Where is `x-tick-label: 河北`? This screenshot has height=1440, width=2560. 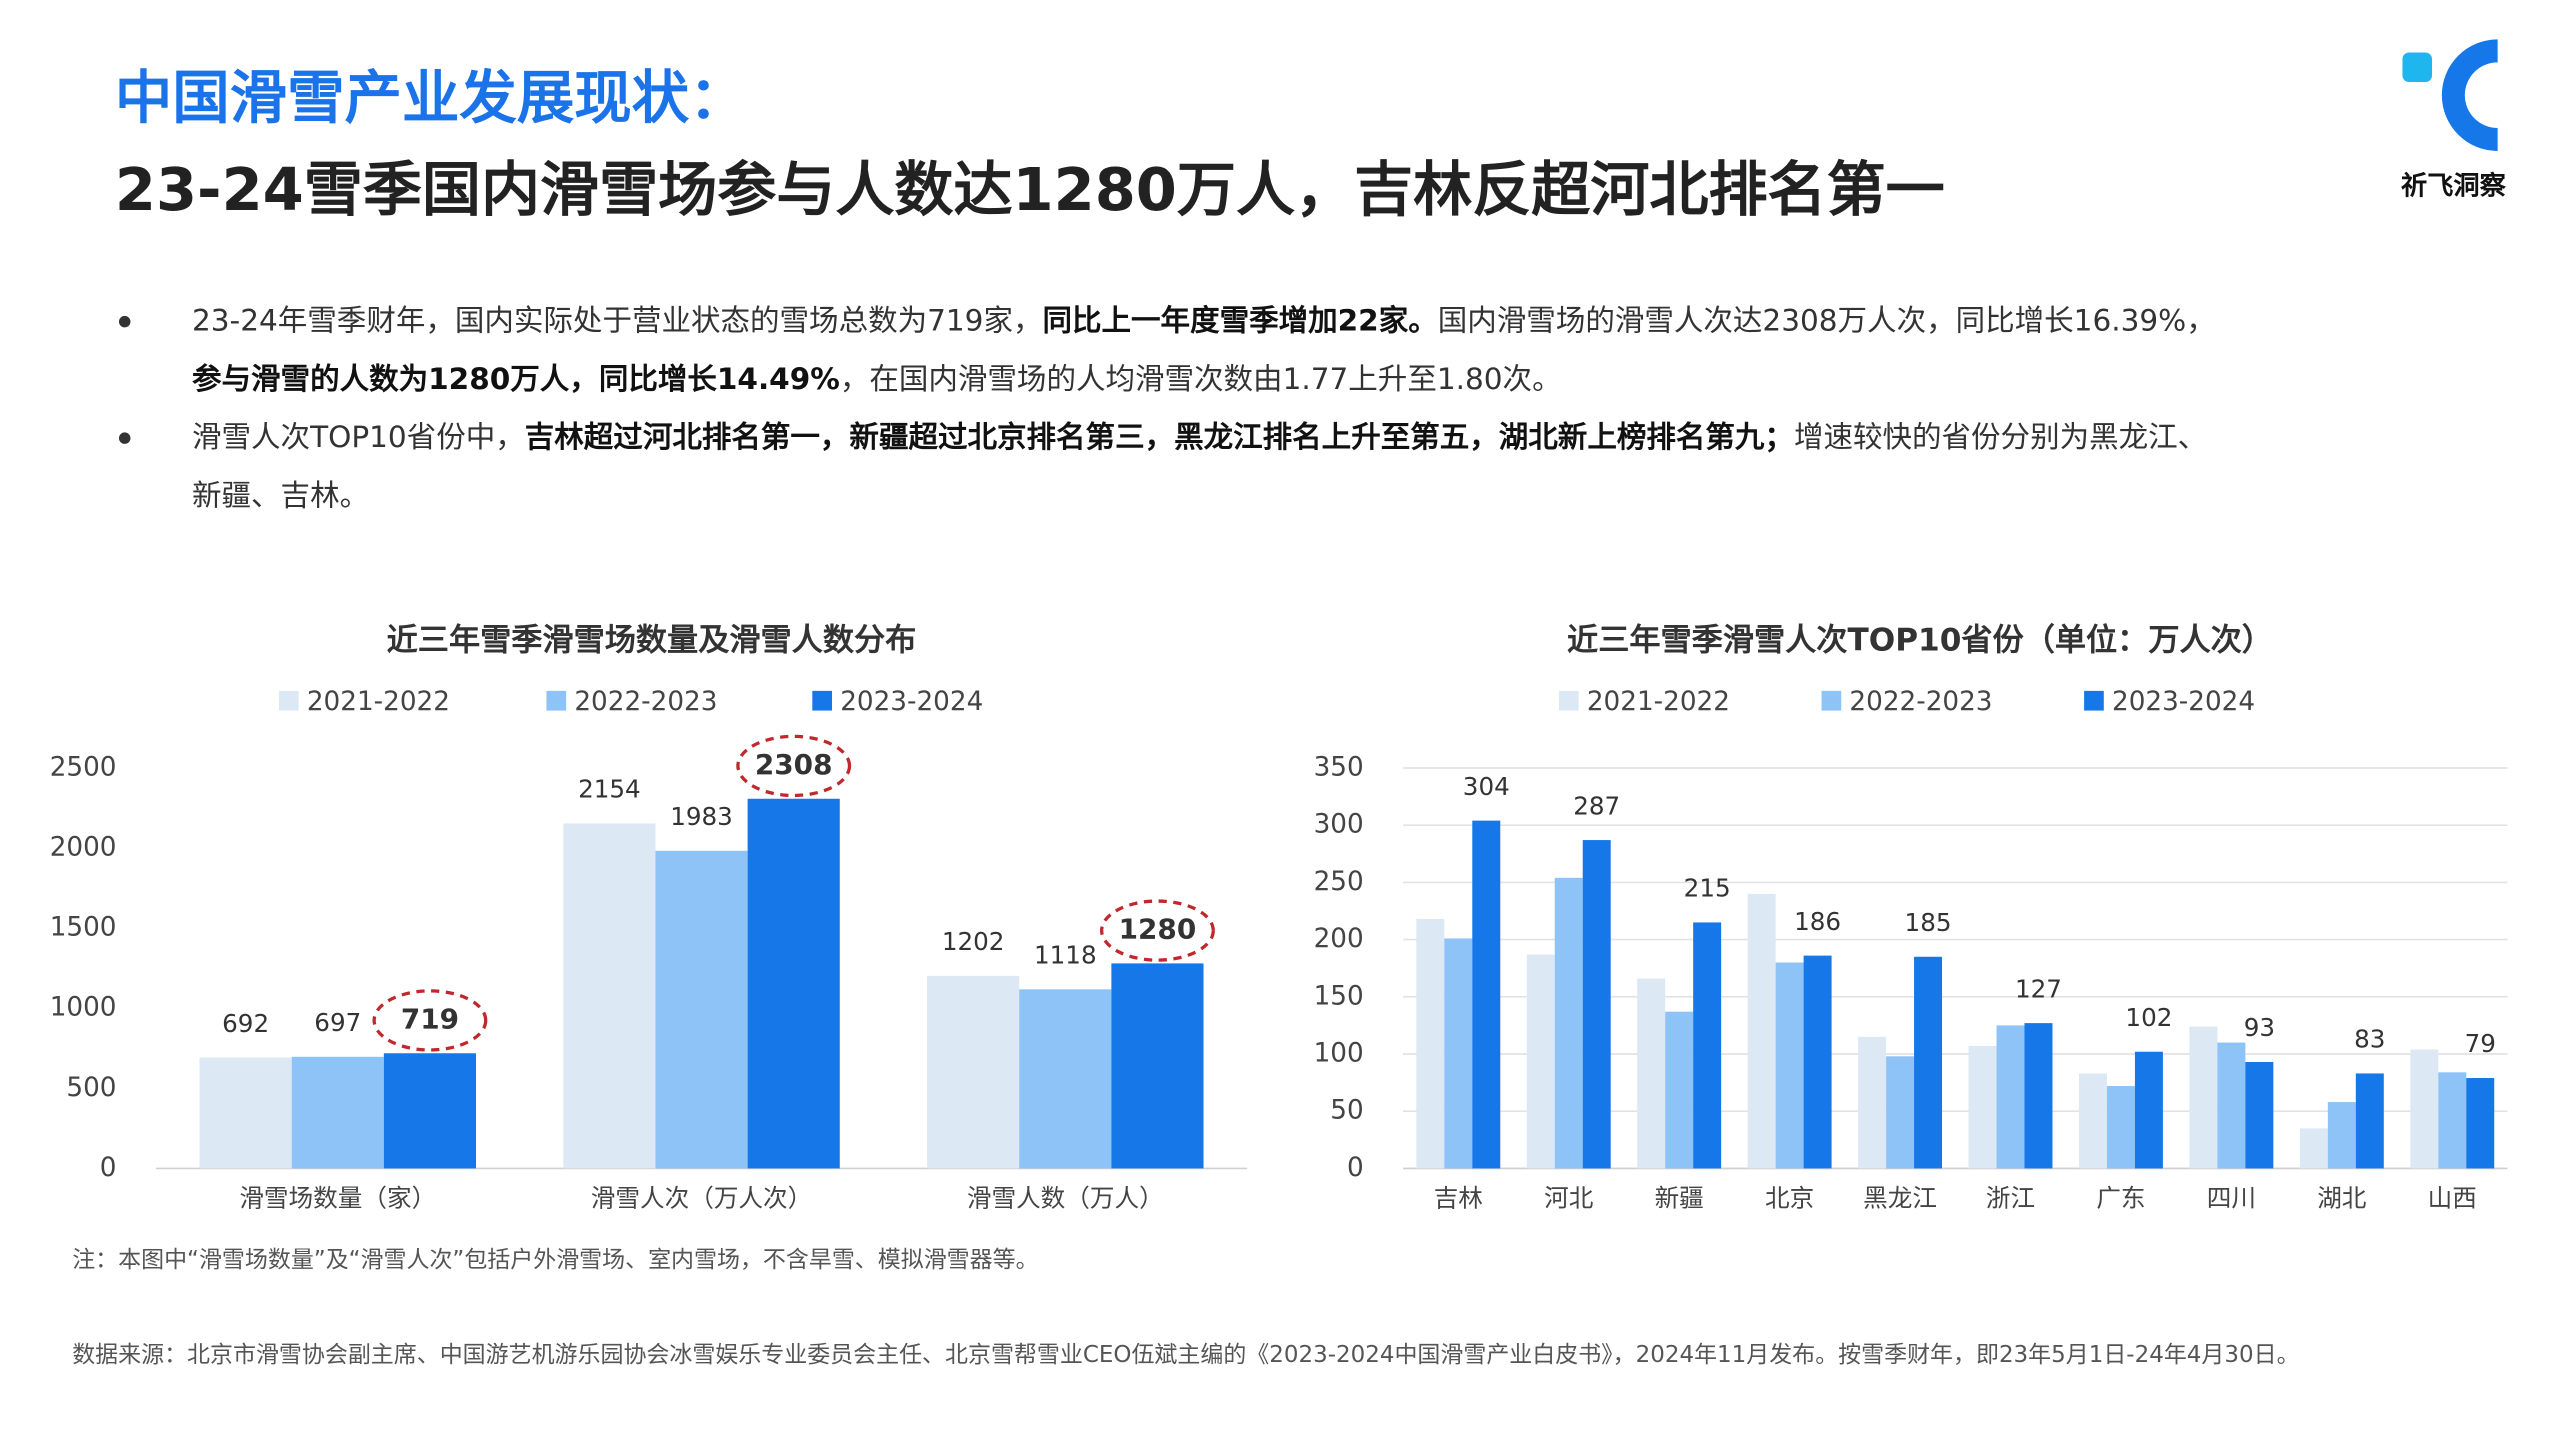 x-tick-label: 河北 is located at coordinates (1568, 1198).